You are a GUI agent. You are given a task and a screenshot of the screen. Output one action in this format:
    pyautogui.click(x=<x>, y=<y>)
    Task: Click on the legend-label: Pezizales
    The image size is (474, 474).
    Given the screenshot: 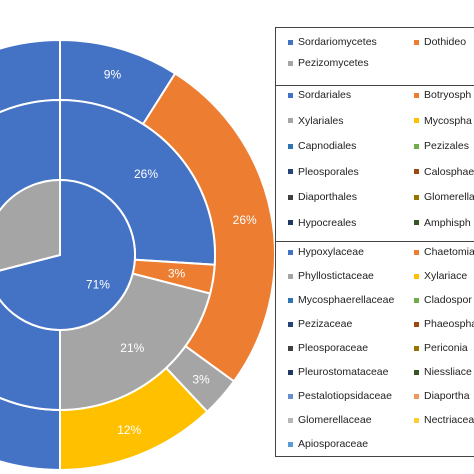 What is the action you would take?
    pyautogui.click(x=446, y=146)
    